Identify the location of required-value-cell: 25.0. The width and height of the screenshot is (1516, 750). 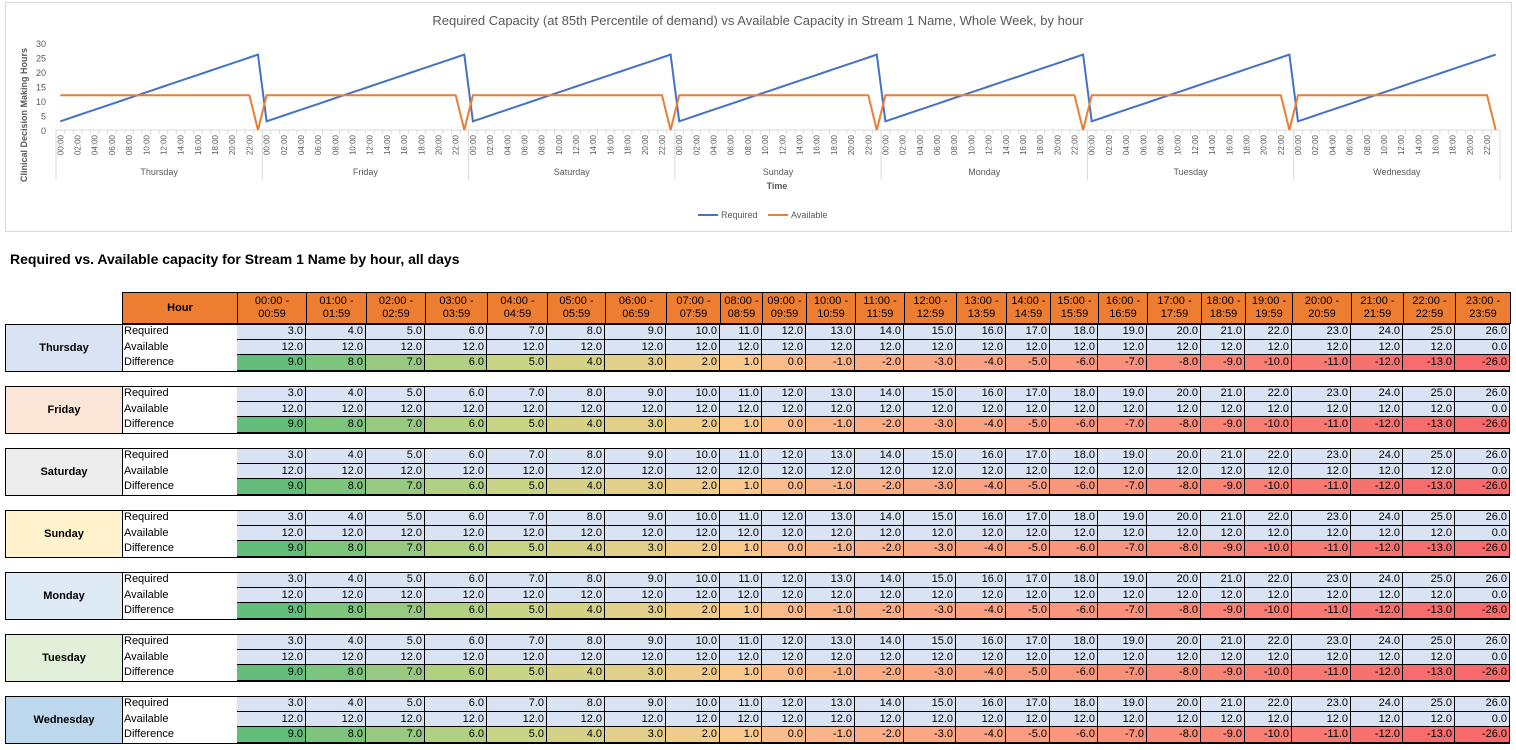
(1429, 704).